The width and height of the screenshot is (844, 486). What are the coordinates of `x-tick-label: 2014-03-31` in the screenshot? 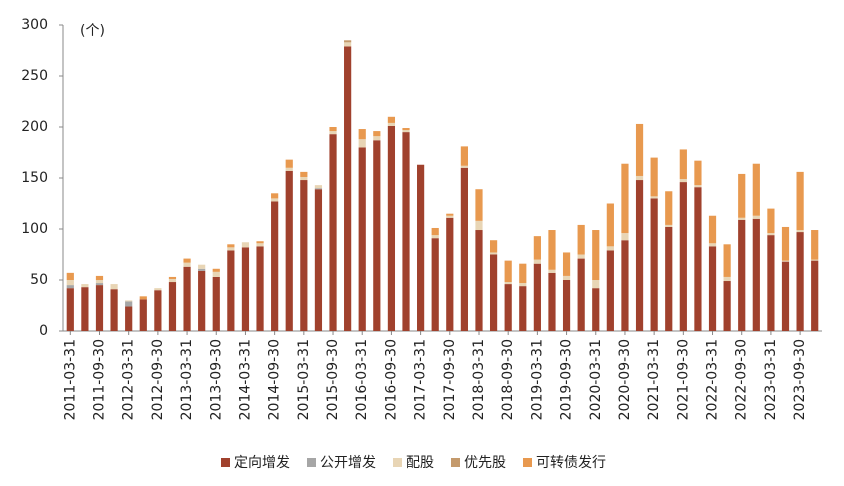 It's located at (245, 379).